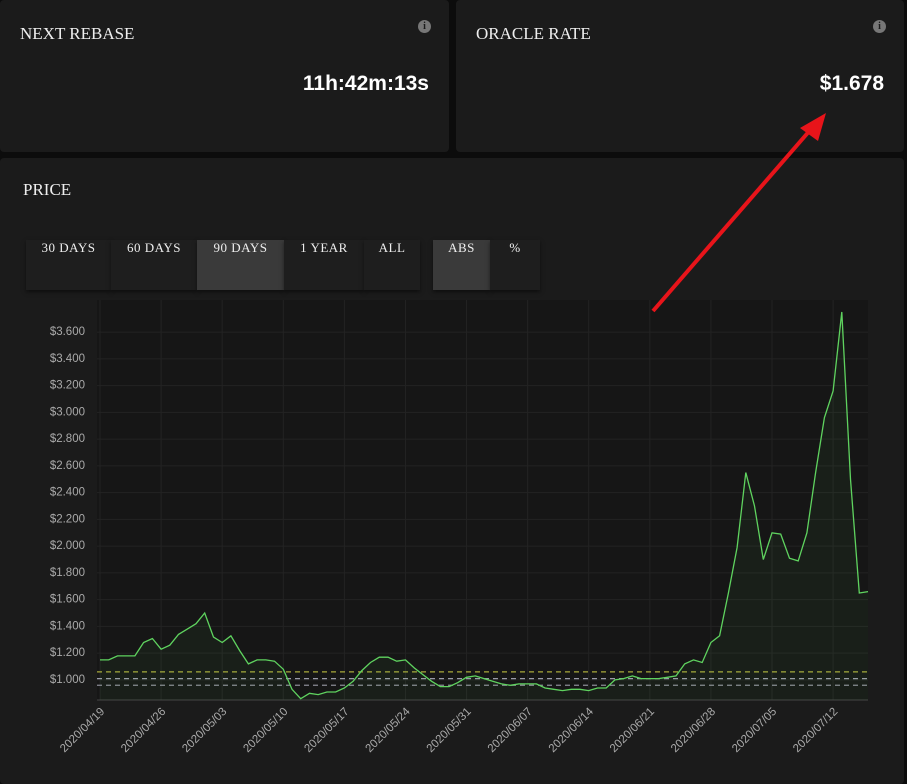 The image size is (907, 784). I want to click on x-tick-label: 2020/05/03, so click(204, 730).